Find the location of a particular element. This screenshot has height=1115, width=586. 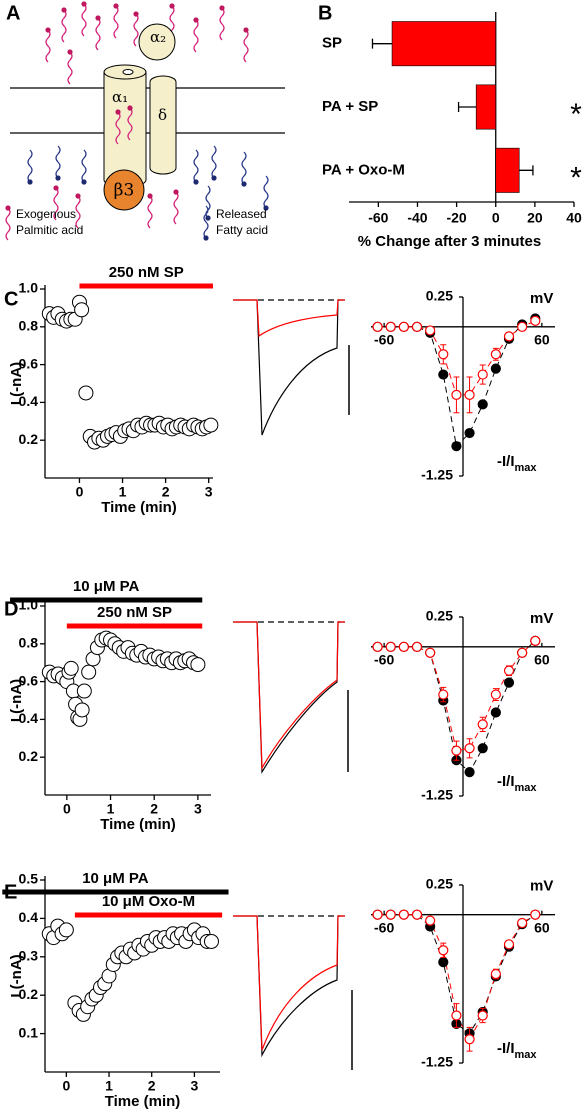

category-label: PA + SP is located at coordinates (350, 106).